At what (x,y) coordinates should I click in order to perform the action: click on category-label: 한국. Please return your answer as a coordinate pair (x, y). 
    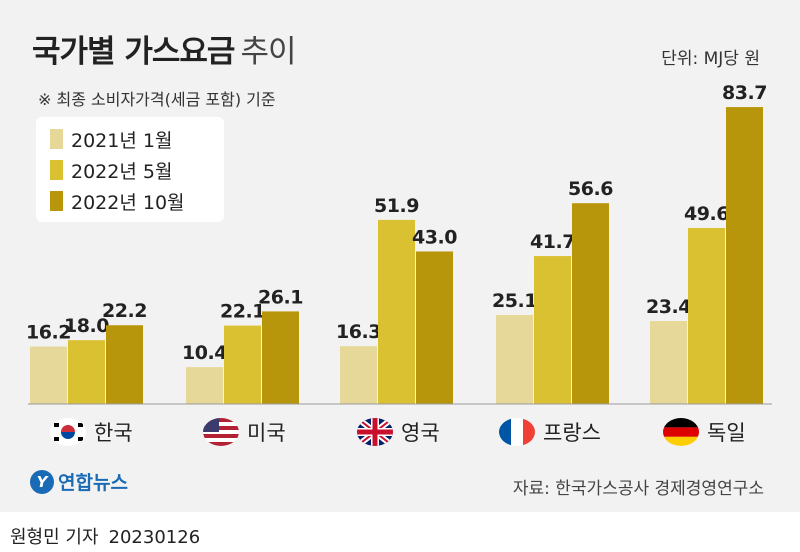
    Looking at the image, I should click on (113, 433).